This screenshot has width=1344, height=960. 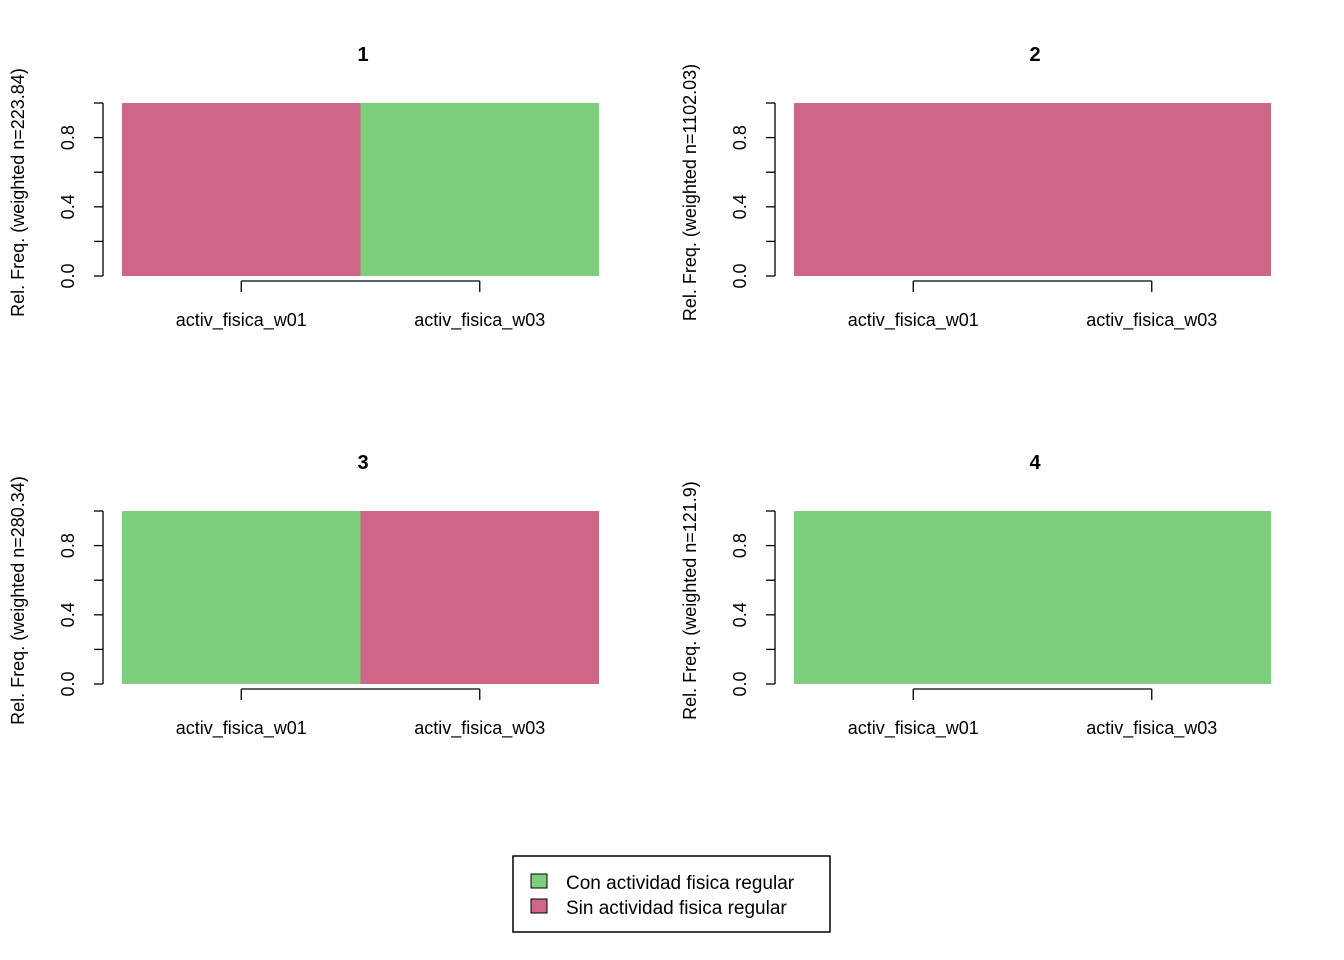 What do you see at coordinates (362, 463) in the screenshot?
I see `panel-title: 3` at bounding box center [362, 463].